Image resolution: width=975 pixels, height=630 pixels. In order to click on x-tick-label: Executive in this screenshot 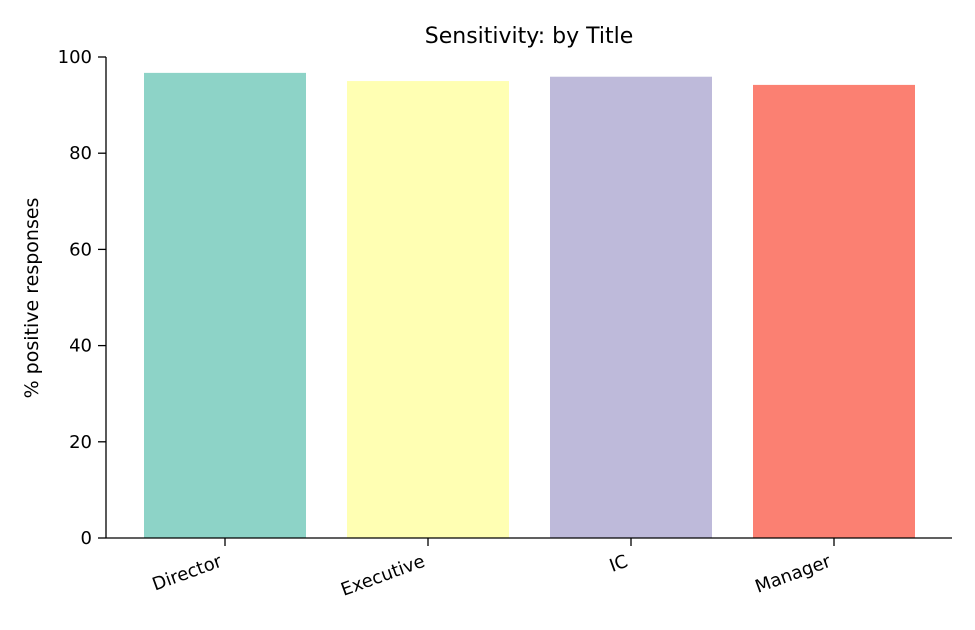, I will do `click(383, 576)`.